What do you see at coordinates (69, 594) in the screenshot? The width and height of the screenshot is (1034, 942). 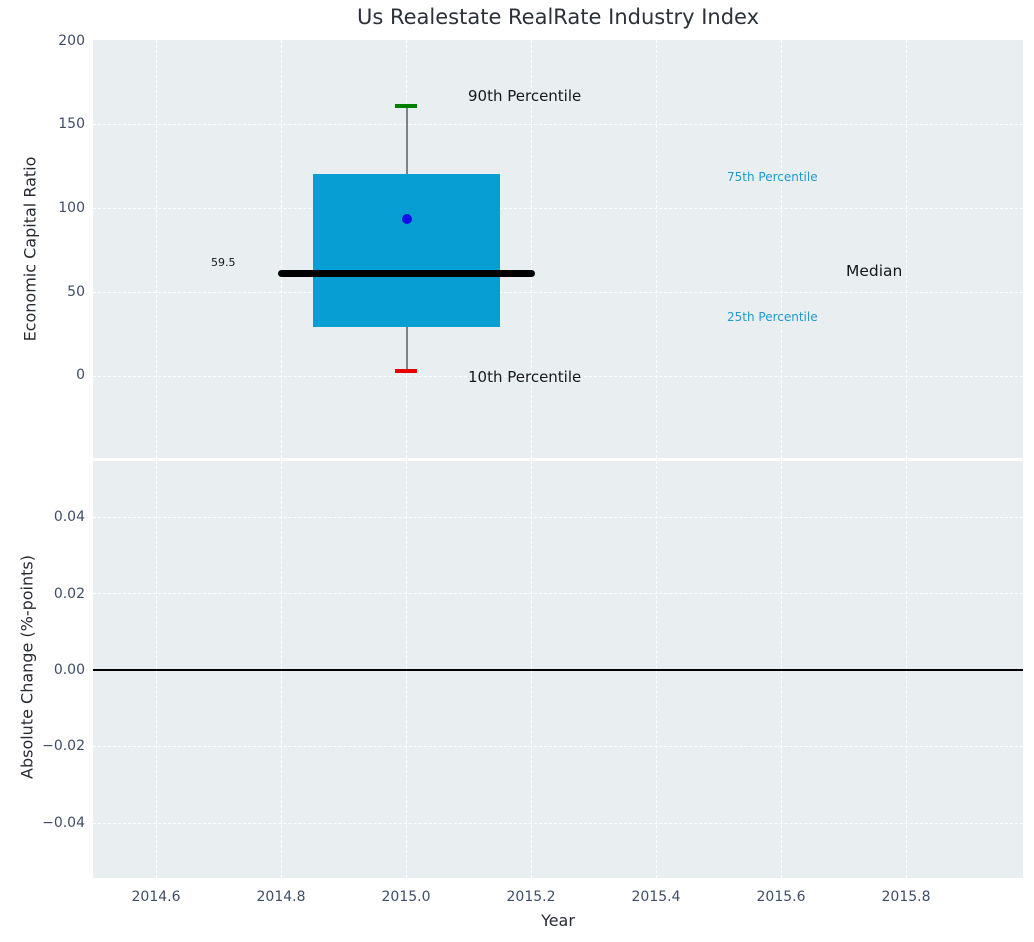 I see `ytick-bottom: 0.02` at bounding box center [69, 594].